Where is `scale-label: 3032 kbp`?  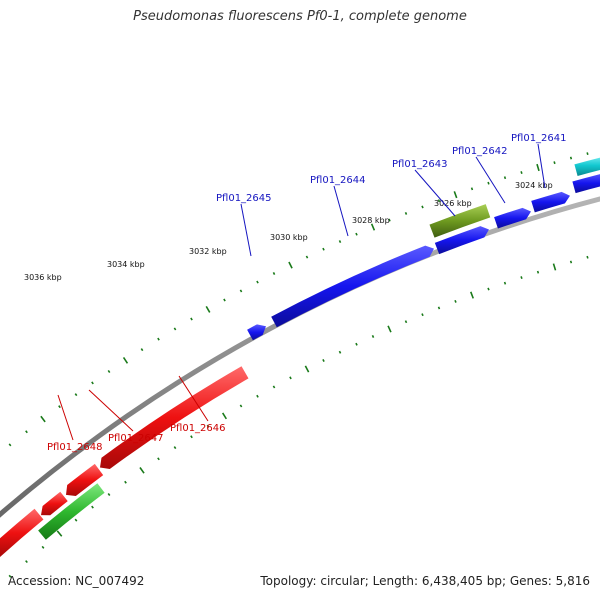 scale-label: 3032 kbp is located at coordinates (208, 251).